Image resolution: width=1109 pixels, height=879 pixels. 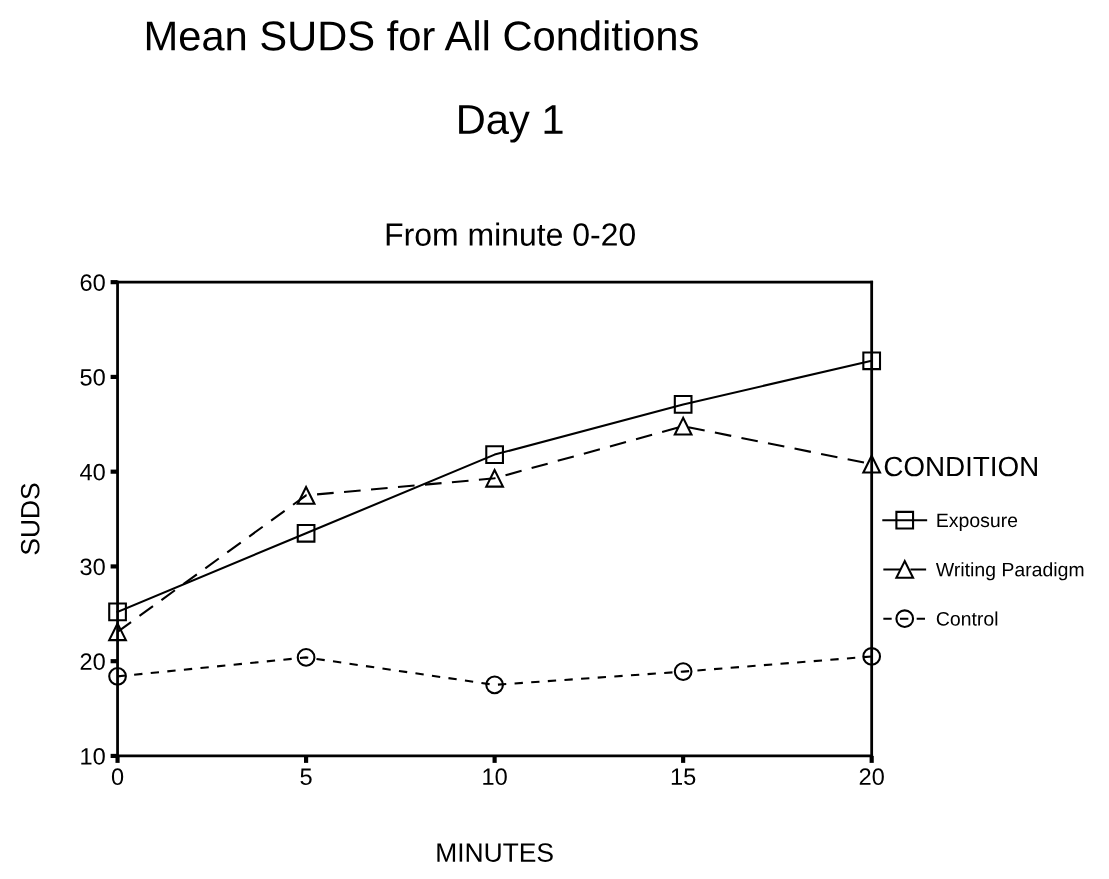 I want to click on x-tick-label: 5, so click(x=306, y=777).